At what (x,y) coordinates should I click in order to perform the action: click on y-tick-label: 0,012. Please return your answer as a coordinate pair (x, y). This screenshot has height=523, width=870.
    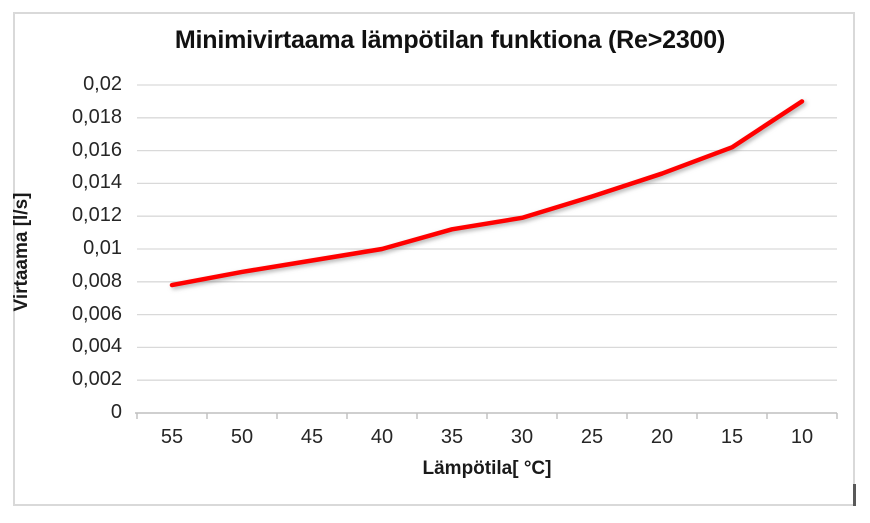
    Looking at the image, I should click on (96, 215).